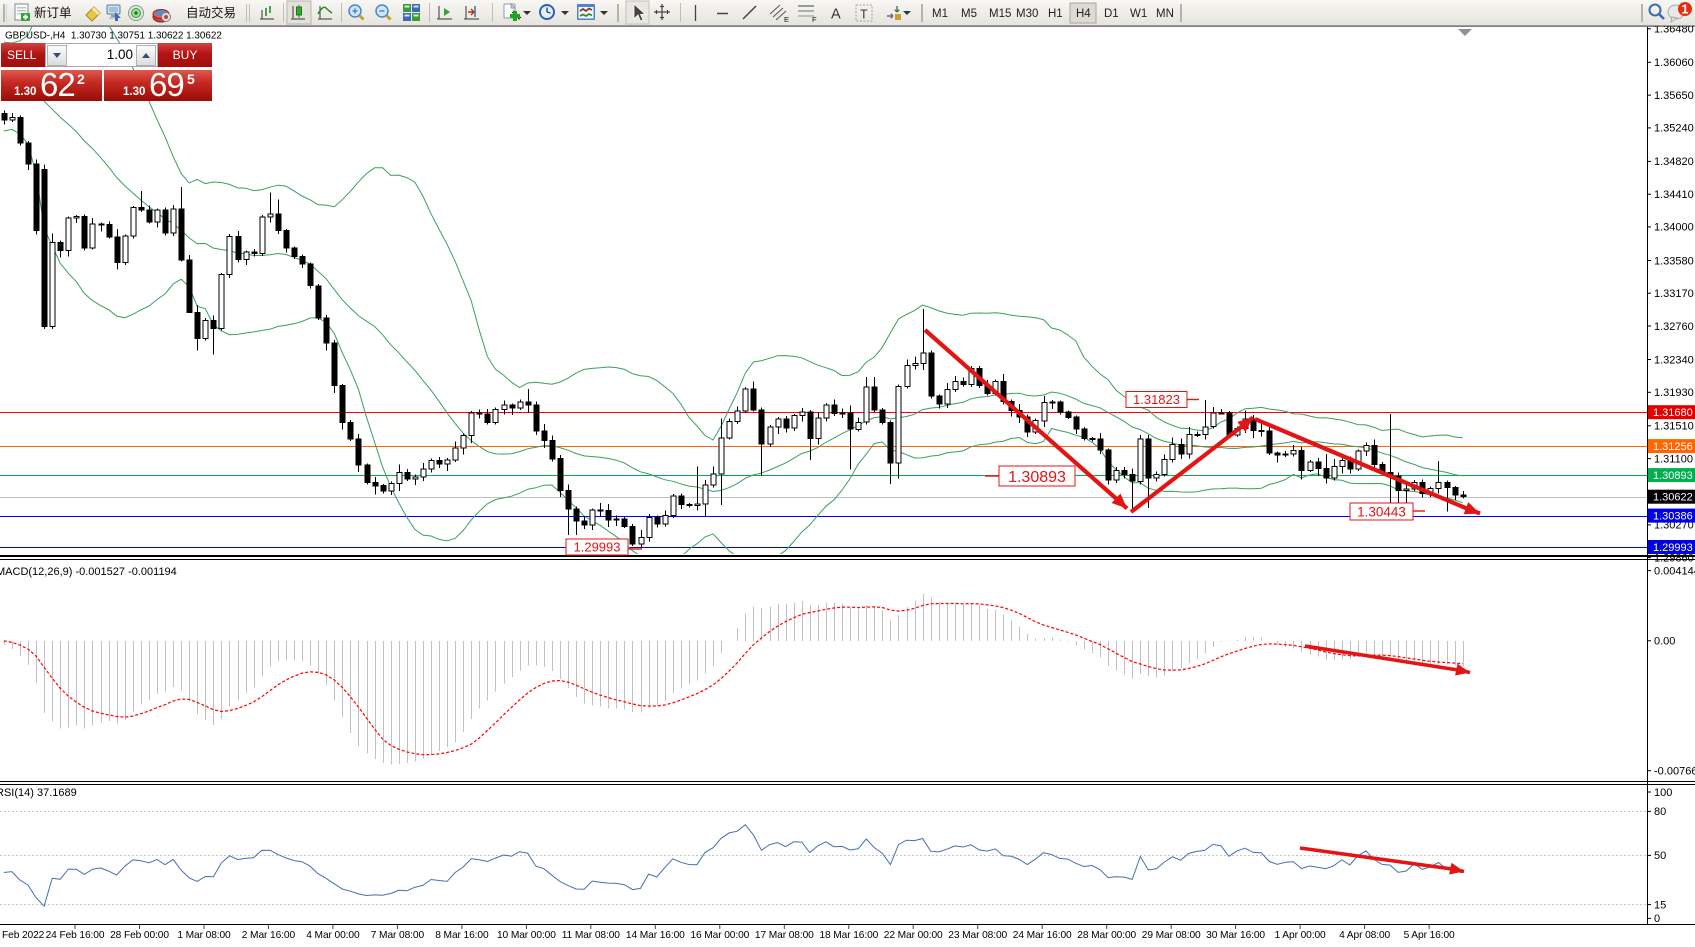 The image size is (1695, 947). I want to click on svg-text: 1.32760, so click(1674, 327).